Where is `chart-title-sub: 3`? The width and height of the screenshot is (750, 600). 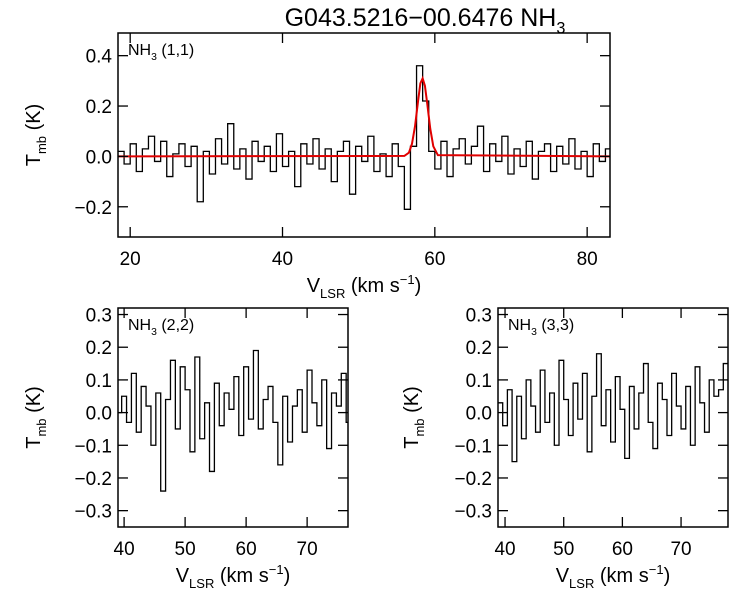 chart-title-sub: 3 is located at coordinates (560, 29).